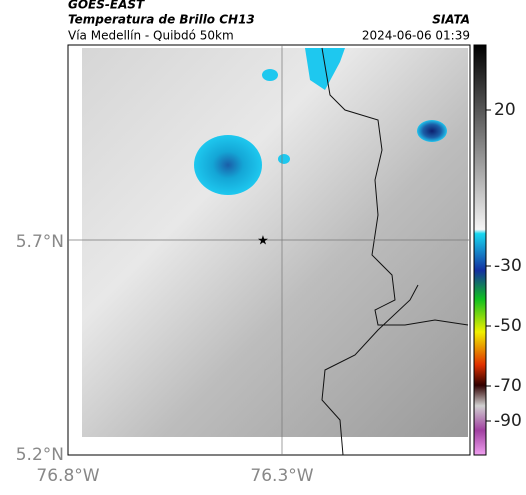  What do you see at coordinates (67, 476) in the screenshot?
I see `lon-label: 76.8°W` at bounding box center [67, 476].